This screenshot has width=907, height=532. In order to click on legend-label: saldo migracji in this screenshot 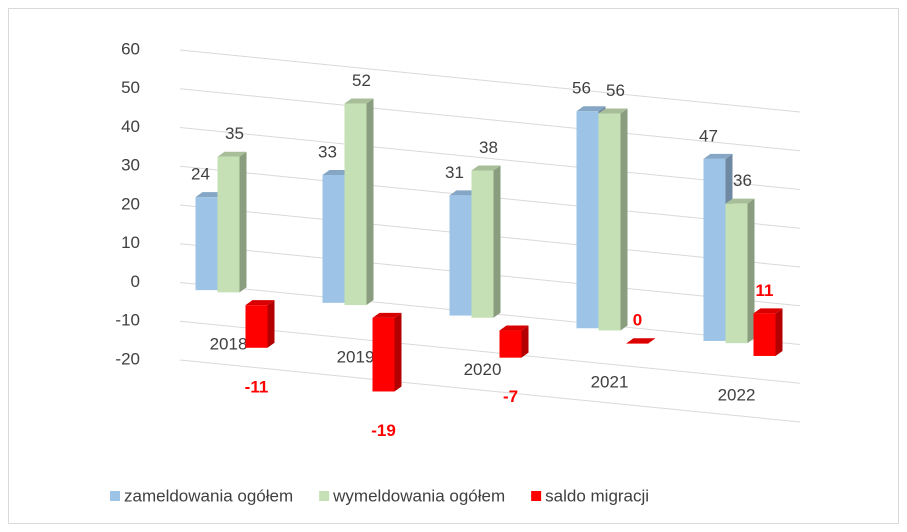, I will do `click(597, 495)`.